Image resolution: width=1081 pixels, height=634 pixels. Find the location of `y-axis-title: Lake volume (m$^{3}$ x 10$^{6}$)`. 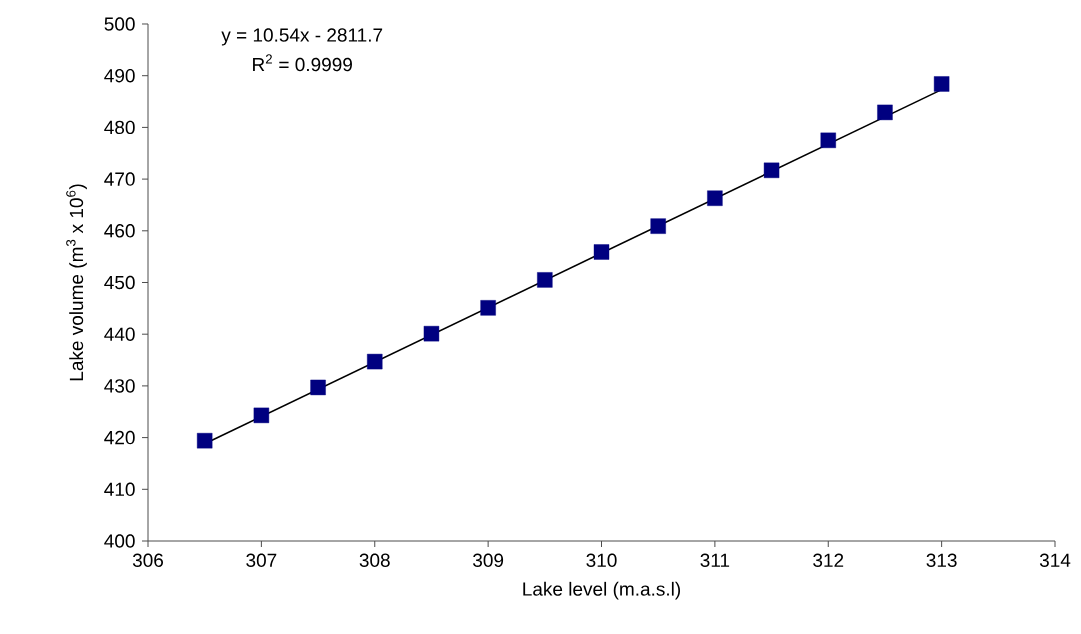

y-axis-title: Lake volume (m$^{3}$ x 10$^{6}$) is located at coordinates (76, 282).